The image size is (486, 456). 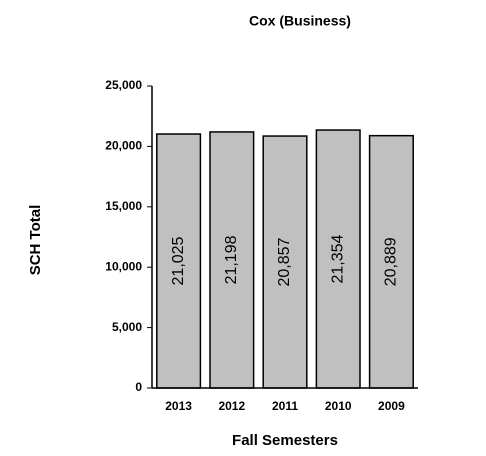 I want to click on chart-title: Cox (Business), so click(x=300, y=21).